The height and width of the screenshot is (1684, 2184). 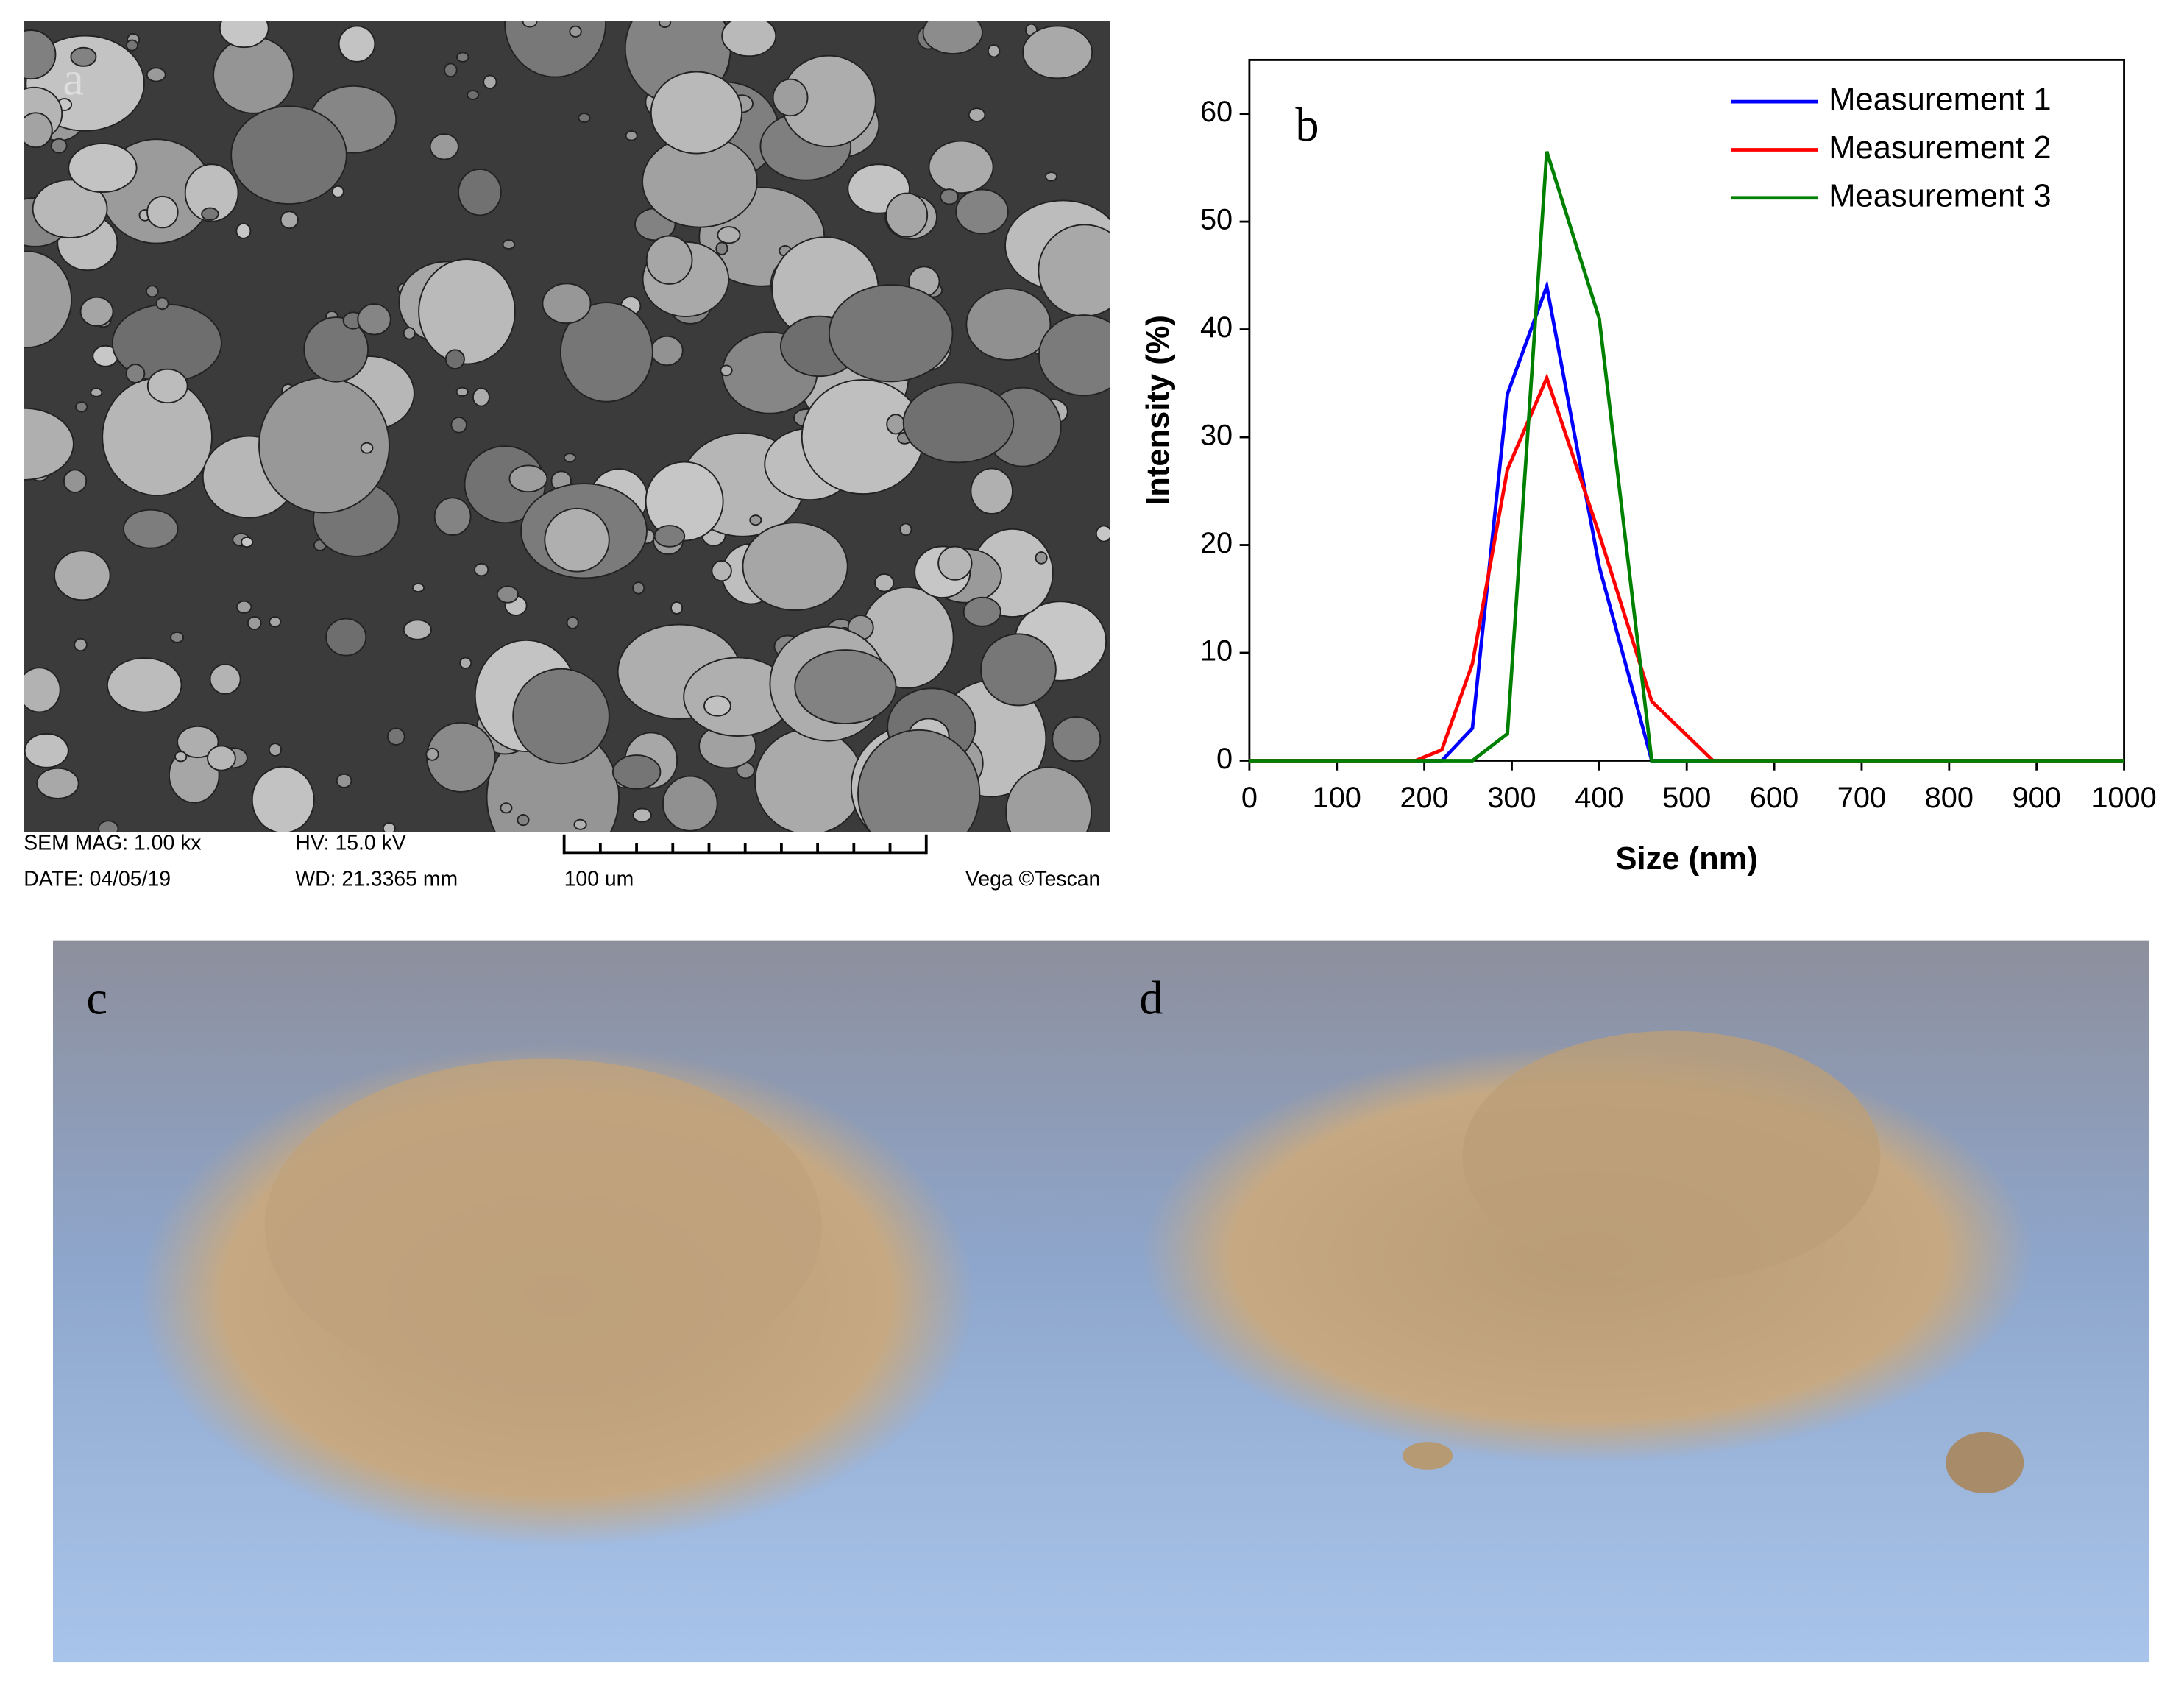 I want to click on legend-label: Measurement 1, so click(x=1940, y=100).